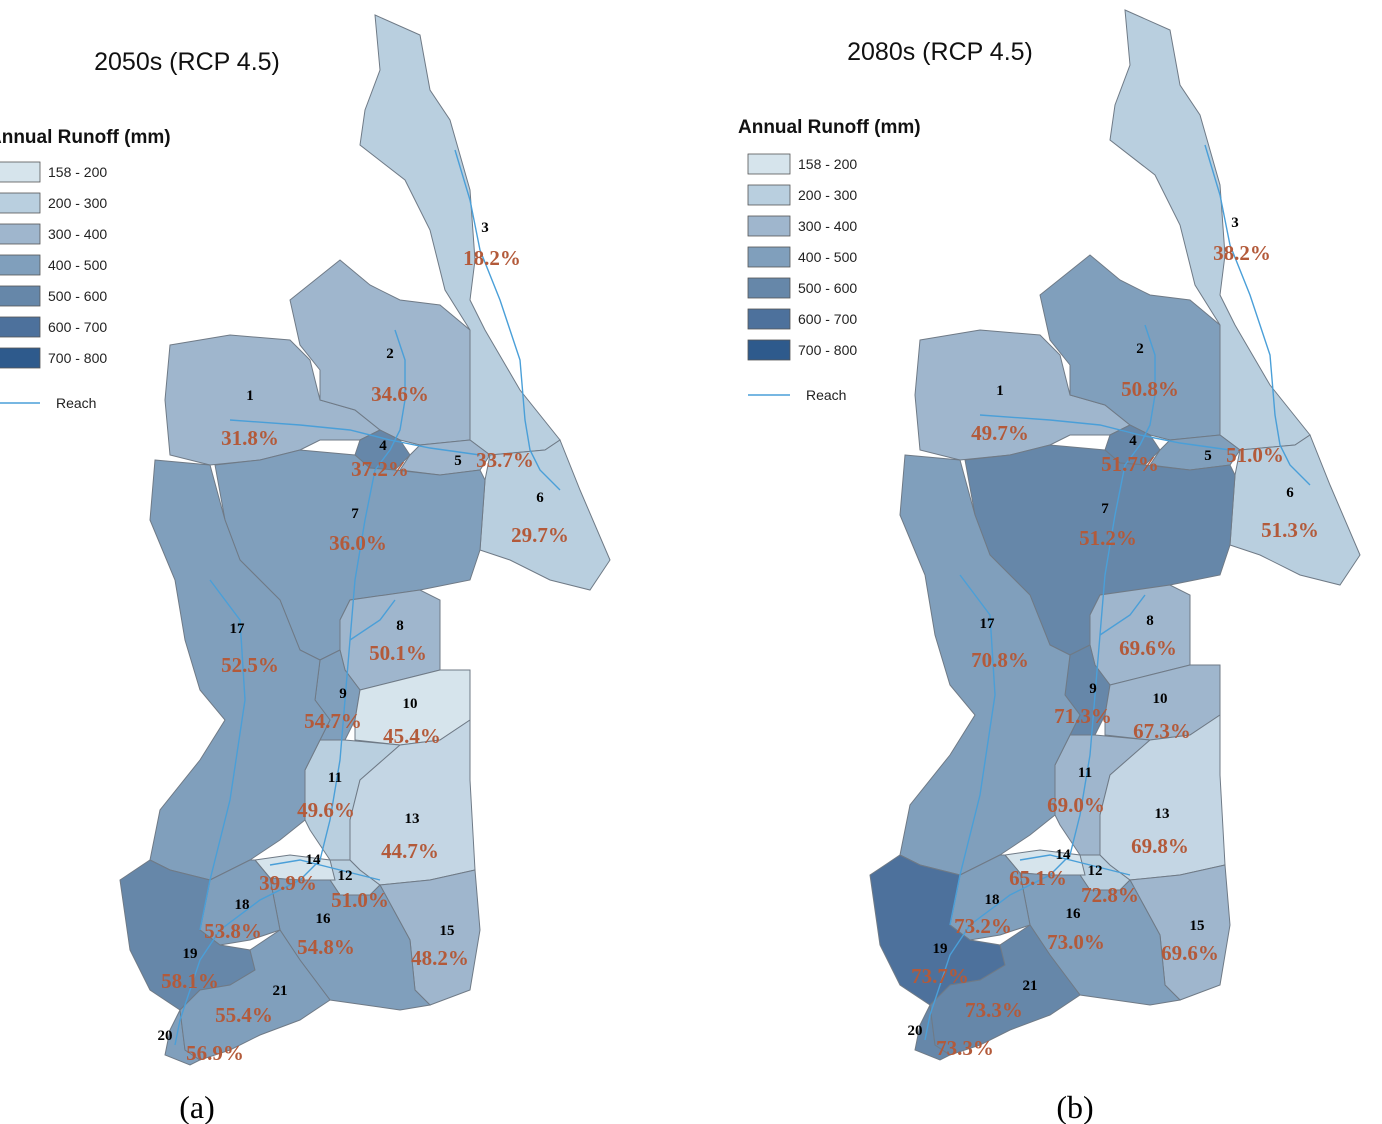 The image size is (1382, 1124). What do you see at coordinates (326, 810) in the screenshot?
I see `runoff-change: 49.6%` at bounding box center [326, 810].